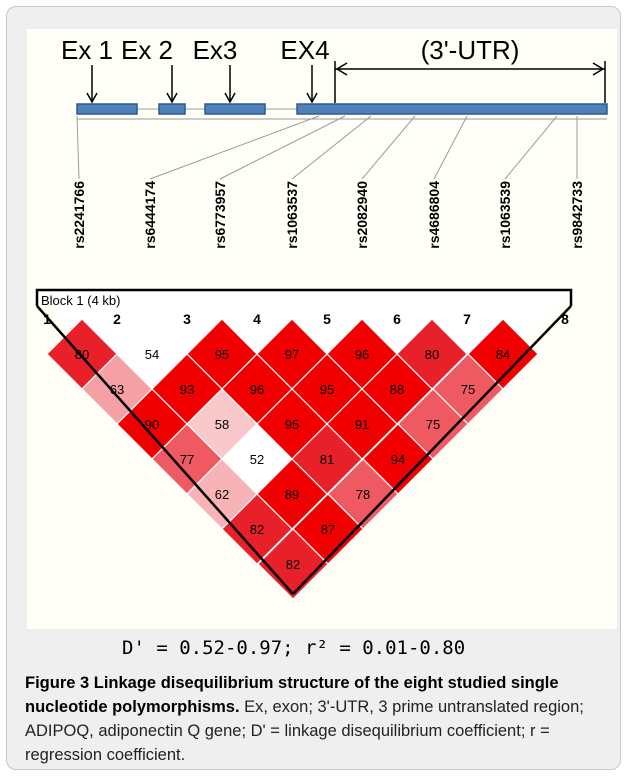 The width and height of the screenshot is (627, 776). Describe the element at coordinates (362, 215) in the screenshot. I see `snp-label: rs2082940` at that location.